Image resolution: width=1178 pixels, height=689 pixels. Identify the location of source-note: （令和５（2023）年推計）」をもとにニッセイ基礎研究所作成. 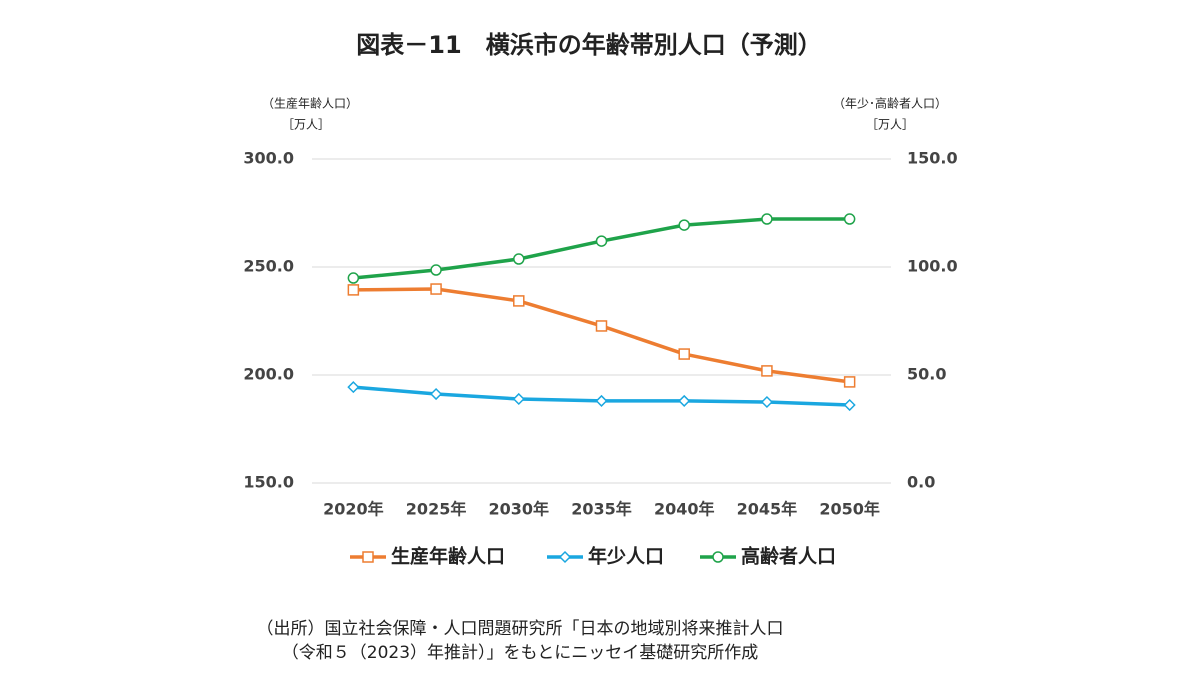
(520, 653).